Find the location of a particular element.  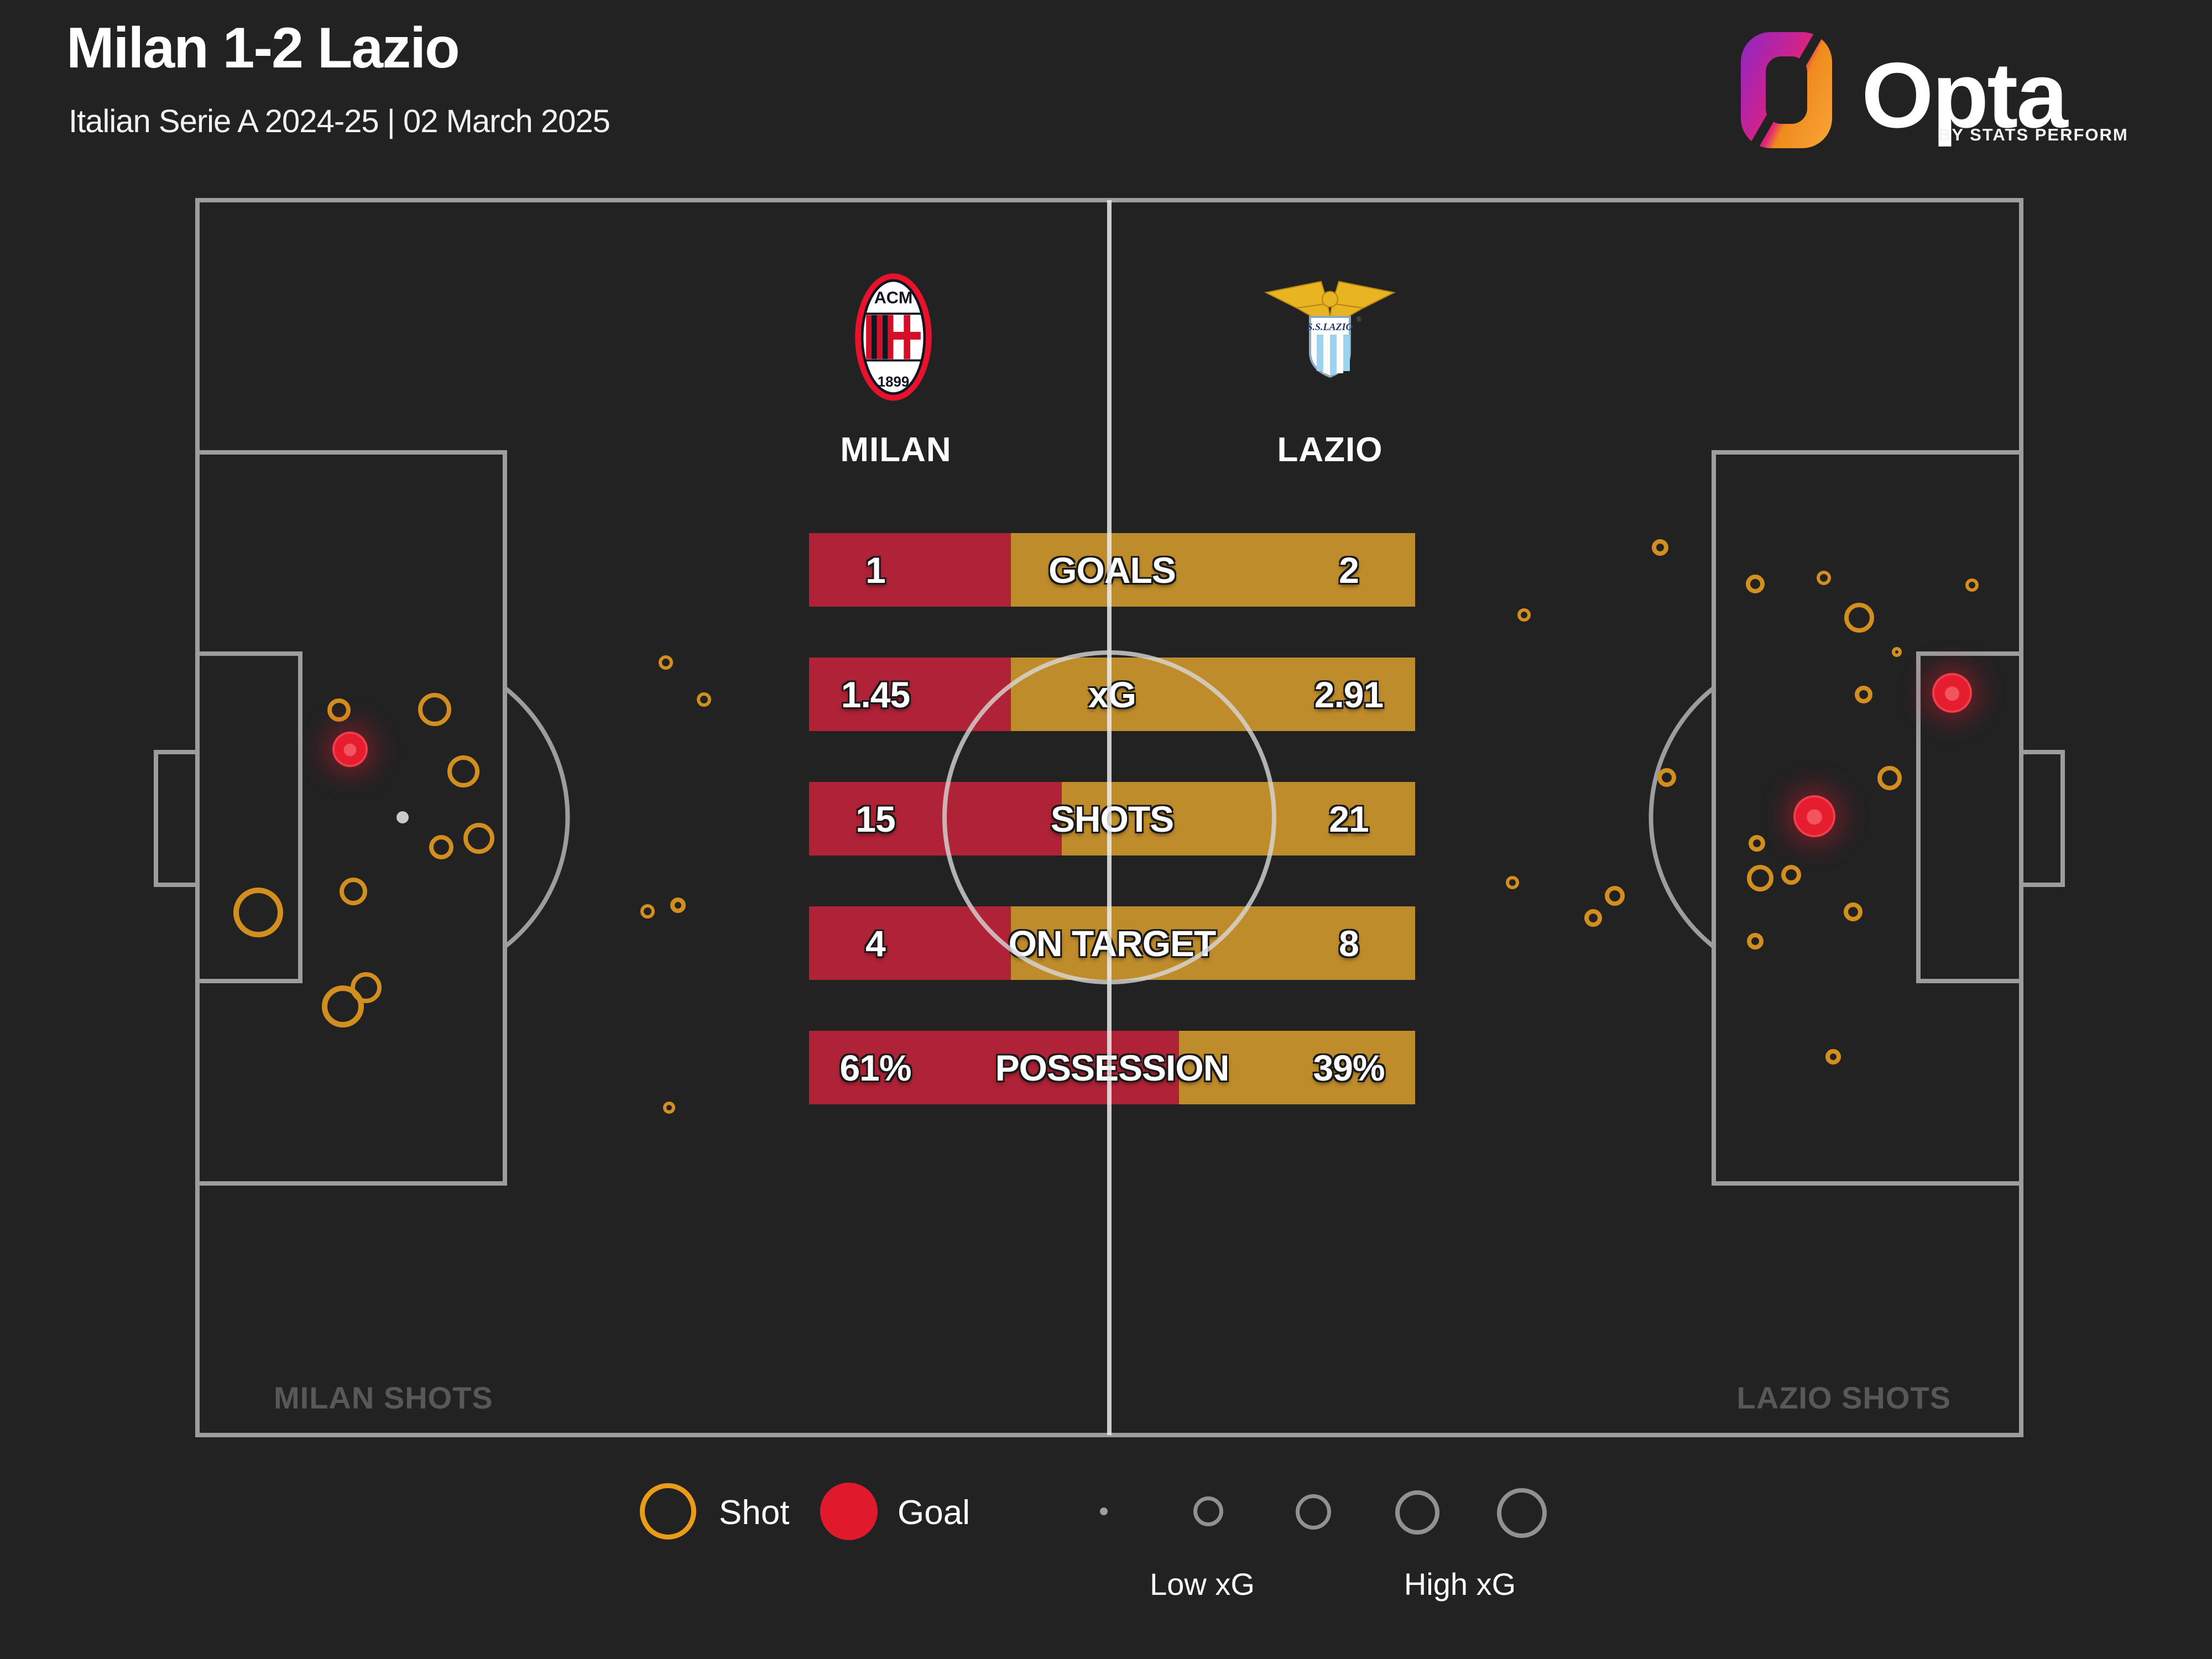

page-title: Milan 1-2 Lazio is located at coordinates (263, 48).